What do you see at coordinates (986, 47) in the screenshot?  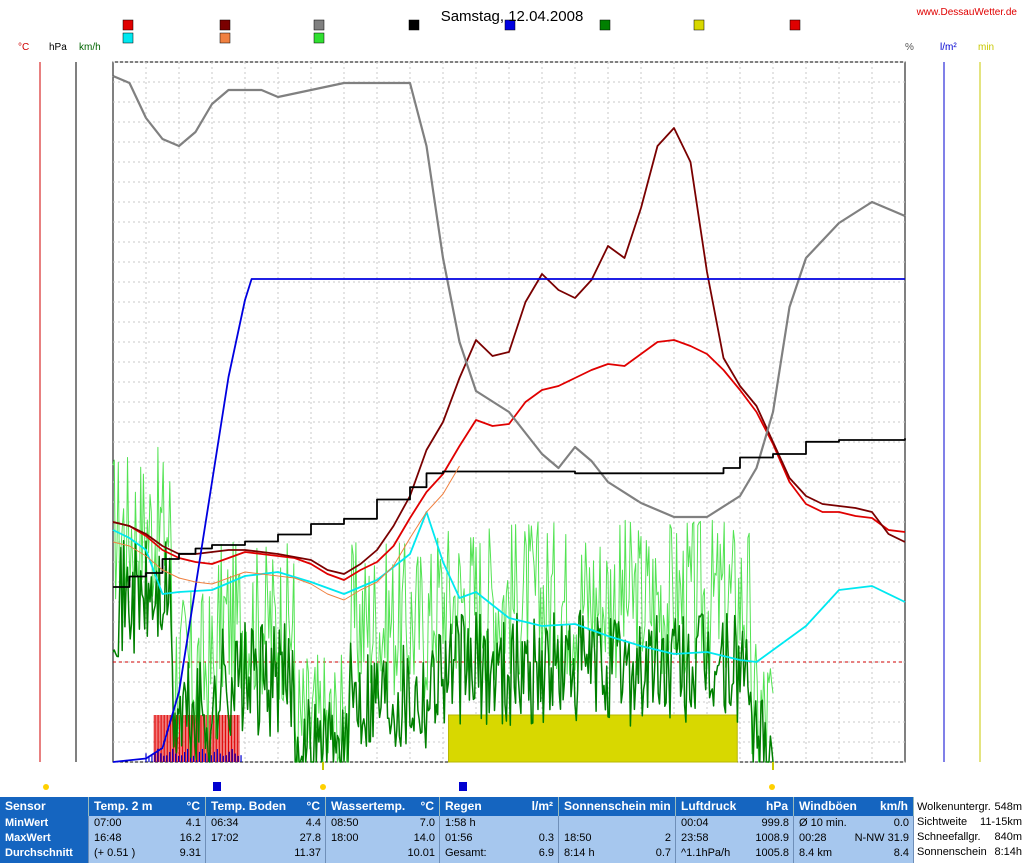 I see `axis-unit-min: min` at bounding box center [986, 47].